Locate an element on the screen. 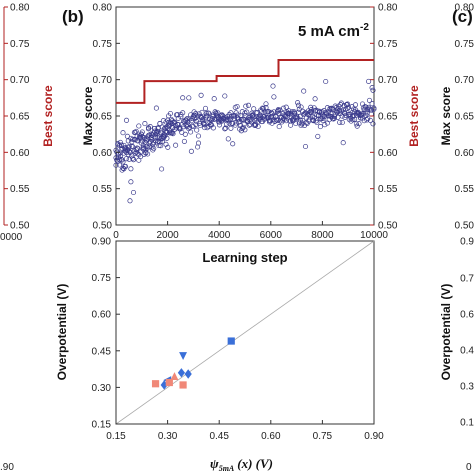 Image resolution: width=474 pixels, height=474 pixels. right-fragment-lower-tick-label: 0.1 is located at coordinates (467, 423).